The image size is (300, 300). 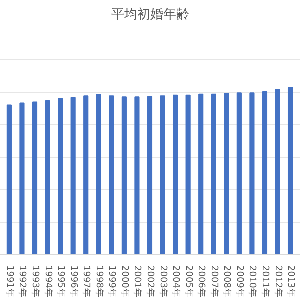 What do you see at coordinates (22, 282) in the screenshot?
I see `x-tick-label: 1992年` at bounding box center [22, 282].